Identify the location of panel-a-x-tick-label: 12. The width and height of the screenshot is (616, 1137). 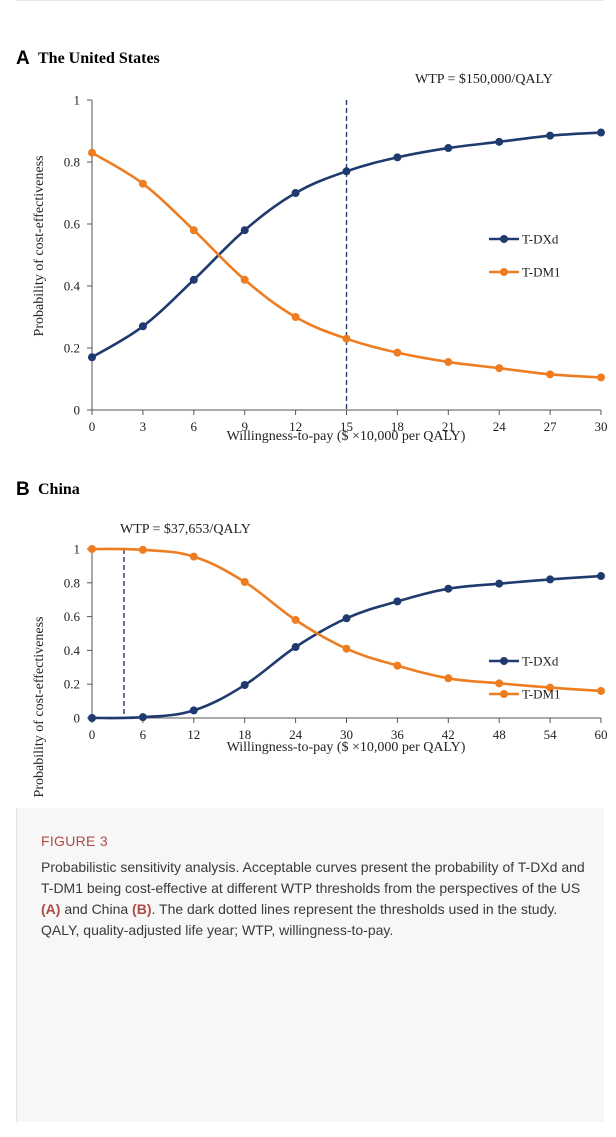
(295, 426).